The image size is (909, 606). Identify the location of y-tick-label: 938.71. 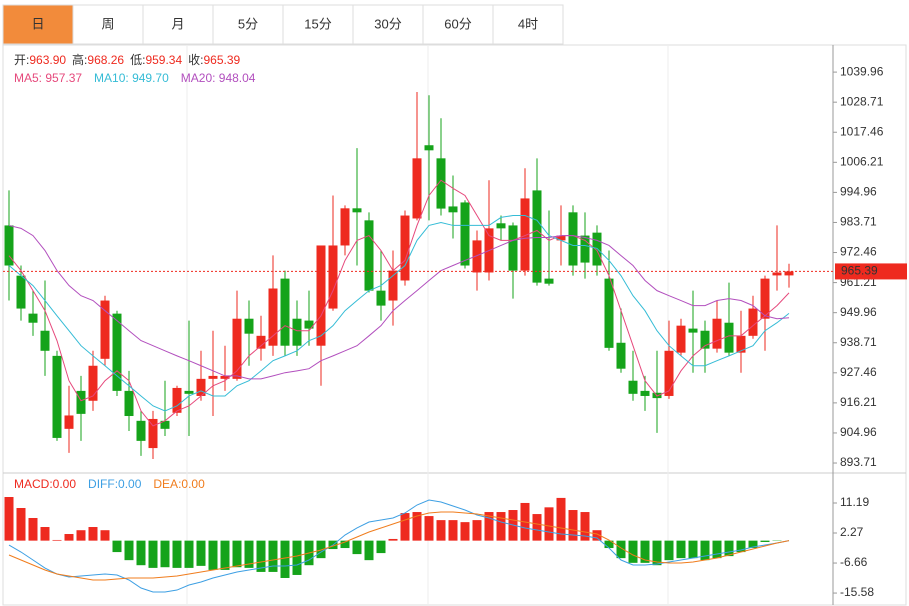
(858, 342).